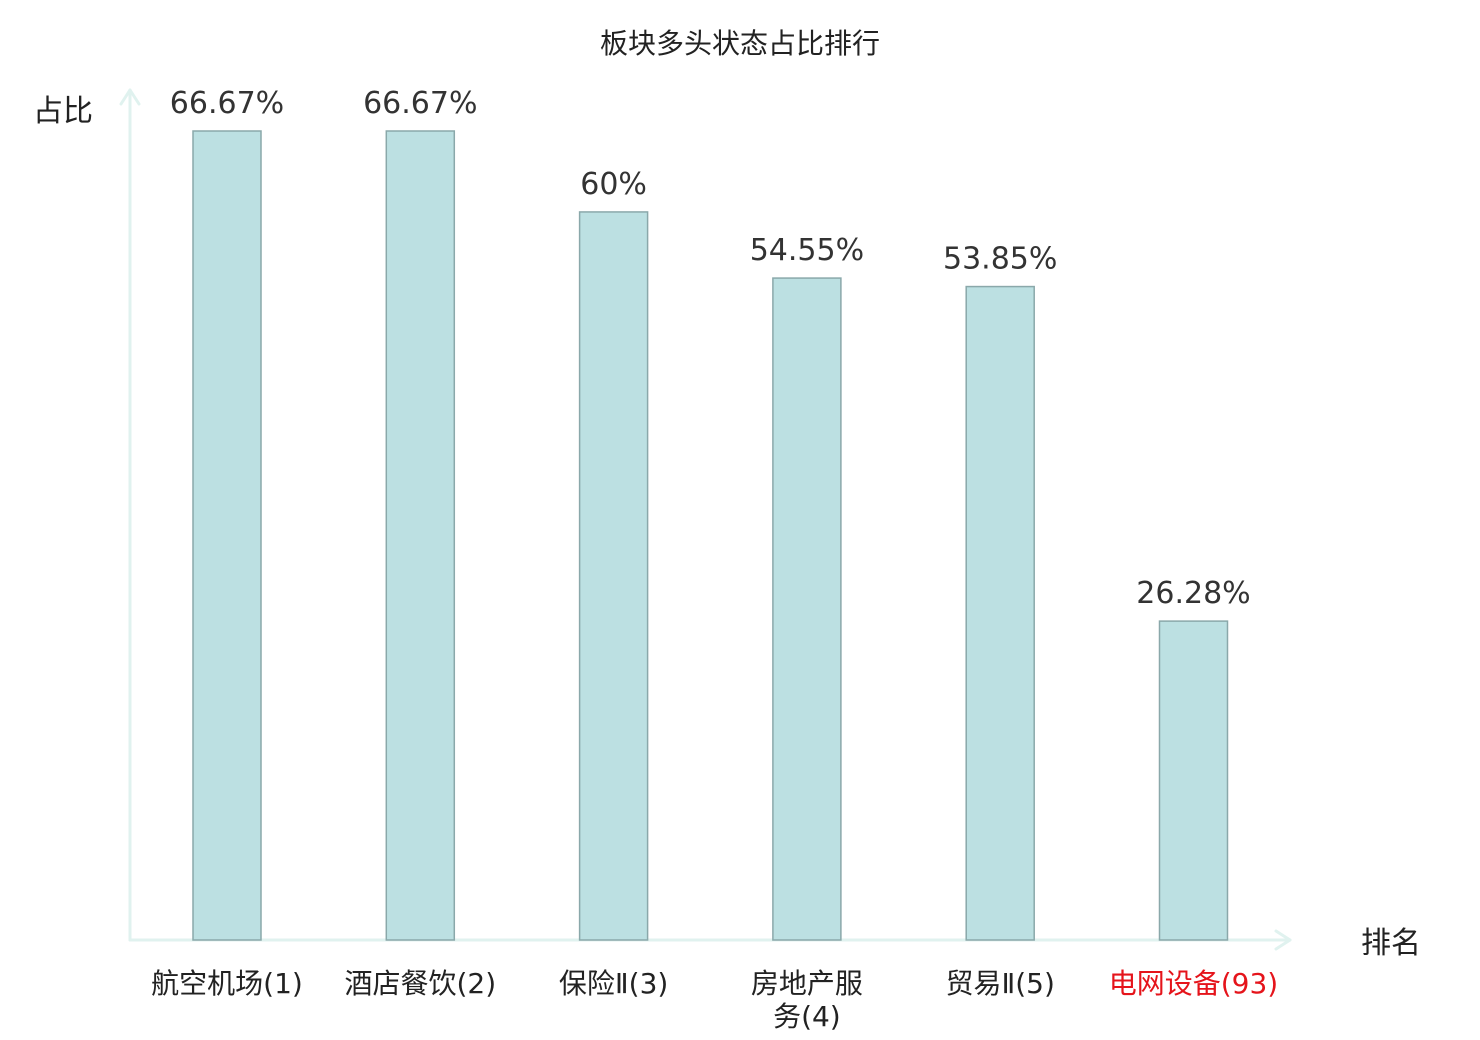 The width and height of the screenshot is (1480, 1040). I want to click on x-tick-label: 电网设备(93), so click(1193, 983).